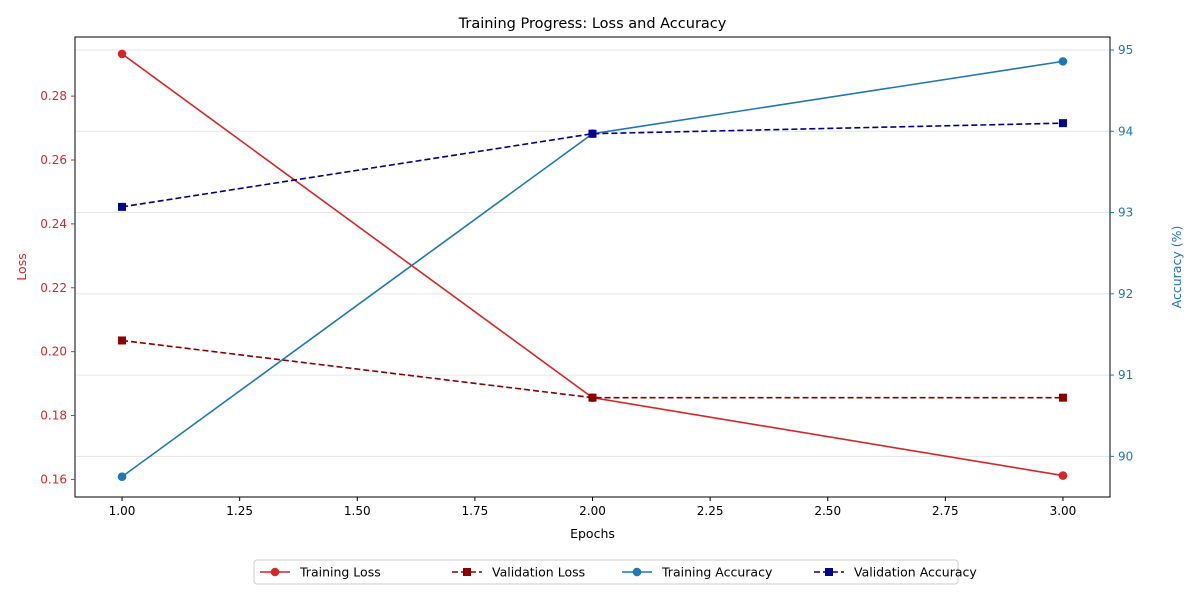  Describe the element at coordinates (1125, 375) in the screenshot. I see `right-y-tick-label: 91` at that location.